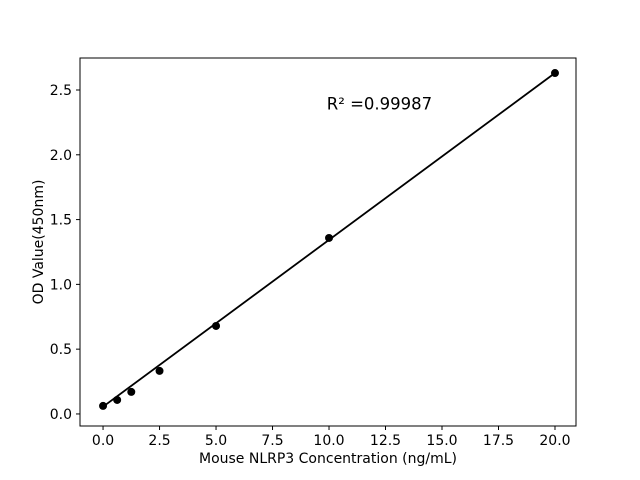  I want to click on x-tick-label: 10.0, so click(328, 441).